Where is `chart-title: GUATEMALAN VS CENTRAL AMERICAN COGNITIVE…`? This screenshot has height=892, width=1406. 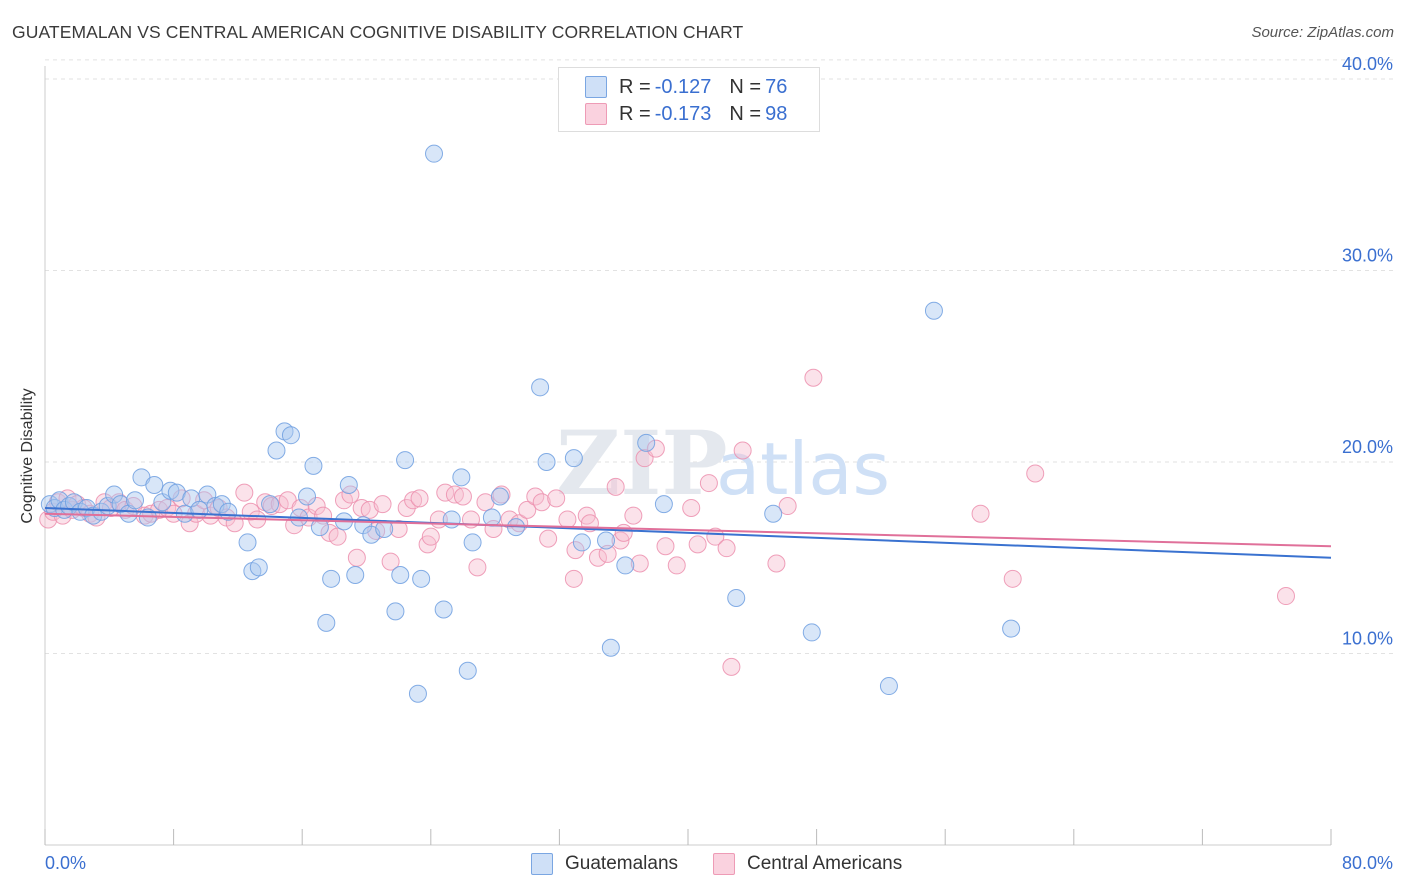
chart-title: GUATEMALAN VS CENTRAL AMERICAN COGNITIVE… is located at coordinates (378, 32).